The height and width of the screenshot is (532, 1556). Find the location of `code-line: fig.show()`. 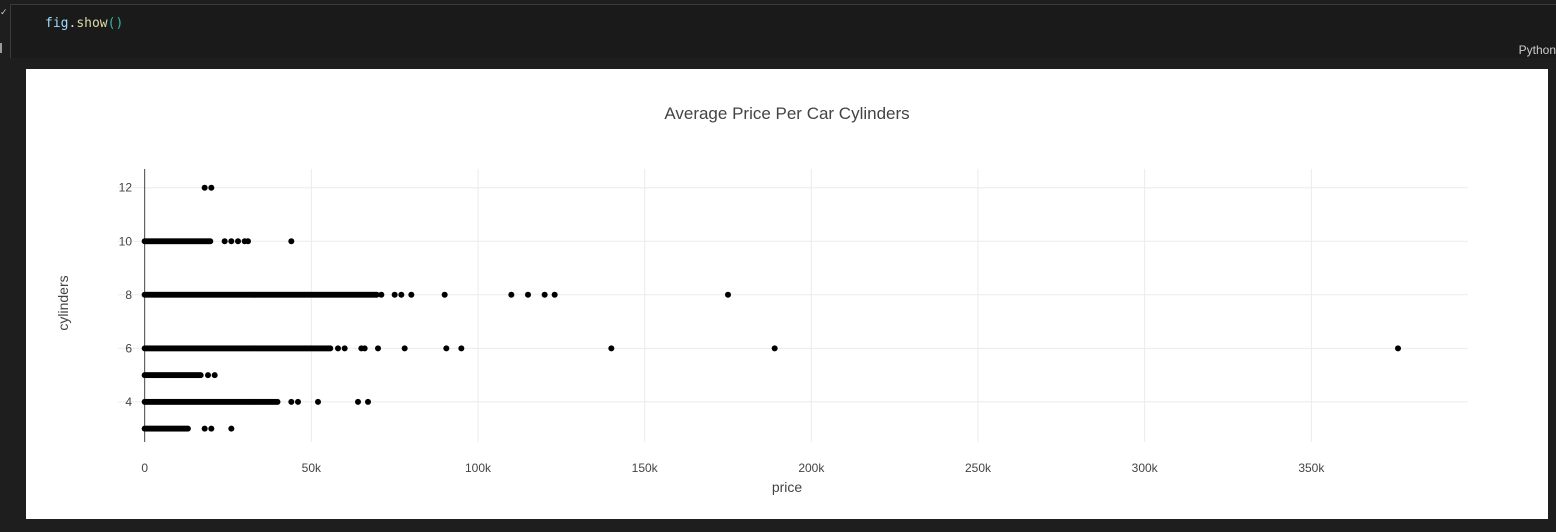

code-line: fig.show() is located at coordinates (84, 23).